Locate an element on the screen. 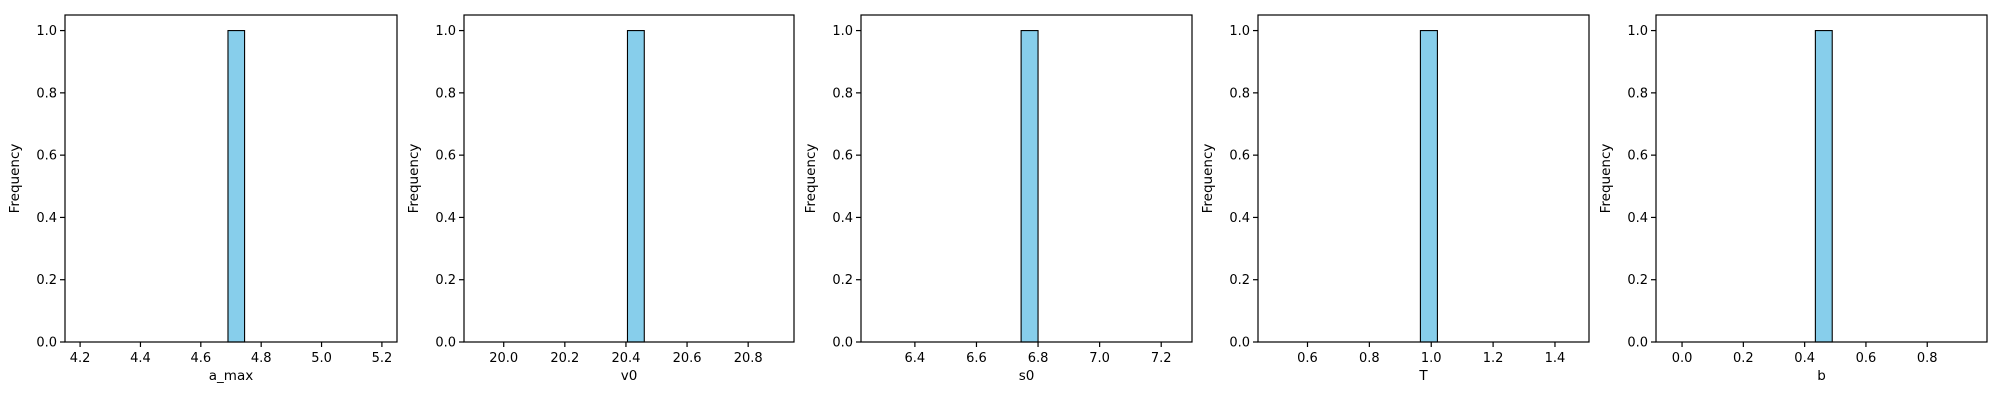 The height and width of the screenshot is (400, 2000). x-tick-label: 1.2 is located at coordinates (1493, 358).